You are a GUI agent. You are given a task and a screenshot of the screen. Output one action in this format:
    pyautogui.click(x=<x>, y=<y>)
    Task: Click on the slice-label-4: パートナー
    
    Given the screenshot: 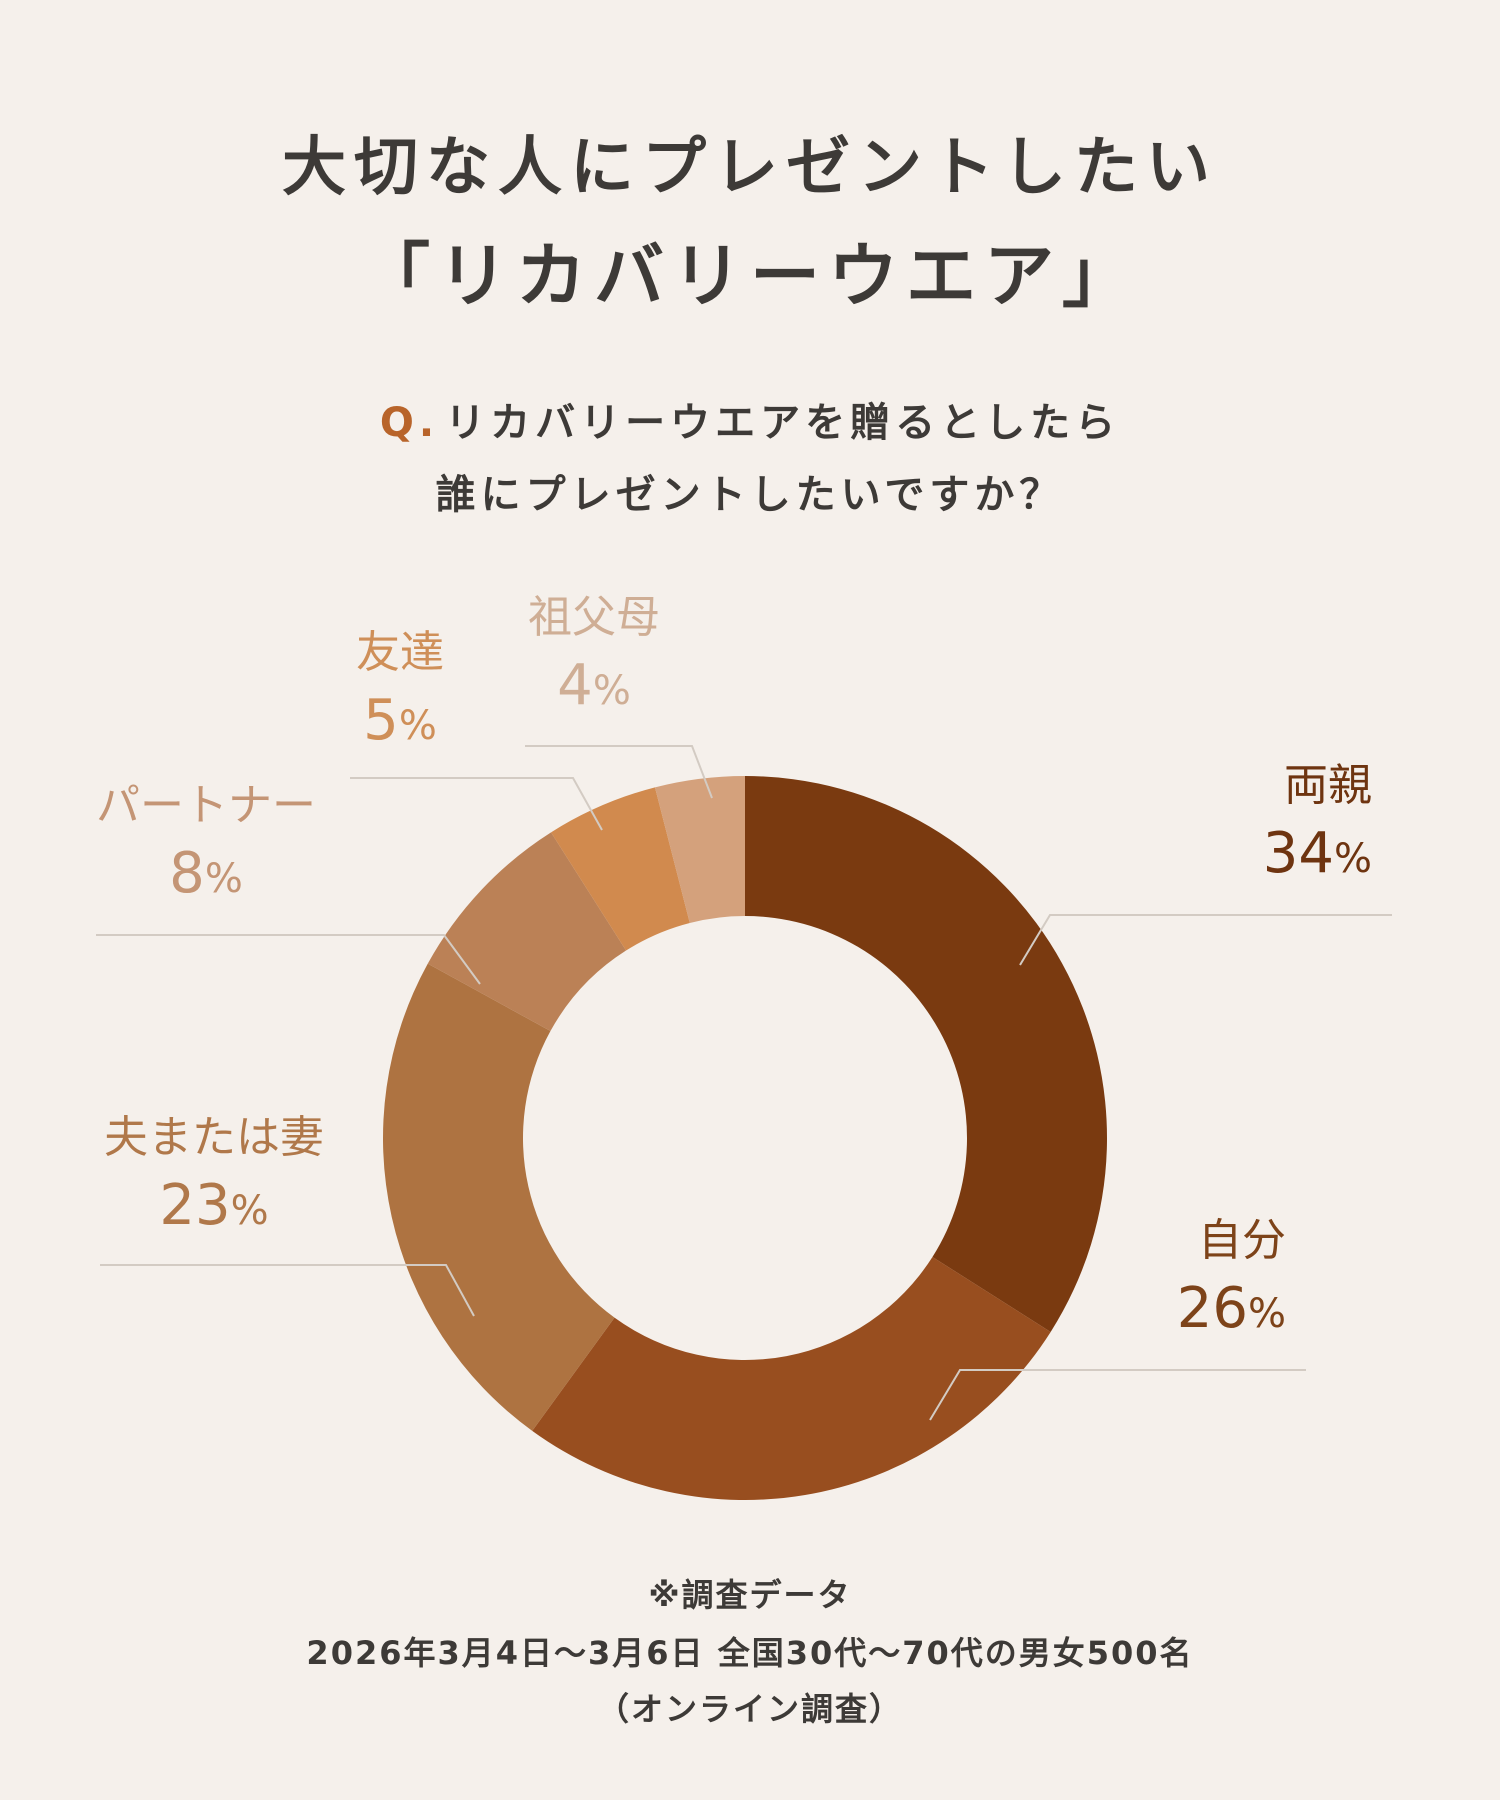 What is the action you would take?
    pyautogui.click(x=206, y=805)
    